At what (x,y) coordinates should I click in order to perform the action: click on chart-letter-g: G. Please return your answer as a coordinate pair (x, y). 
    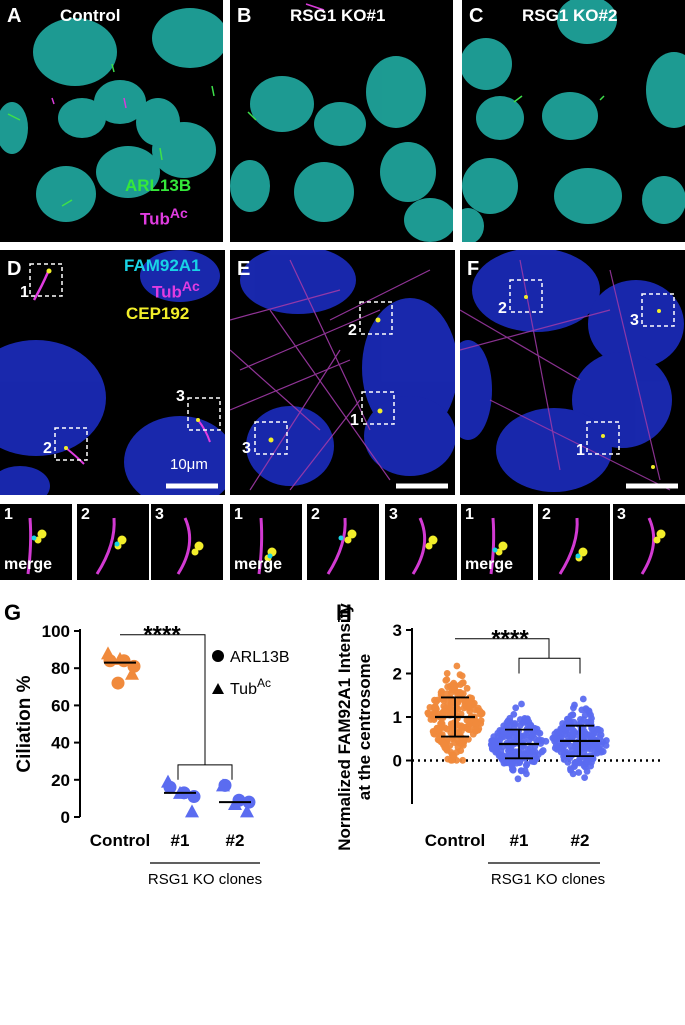
    Looking at the image, I should click on (13, 612).